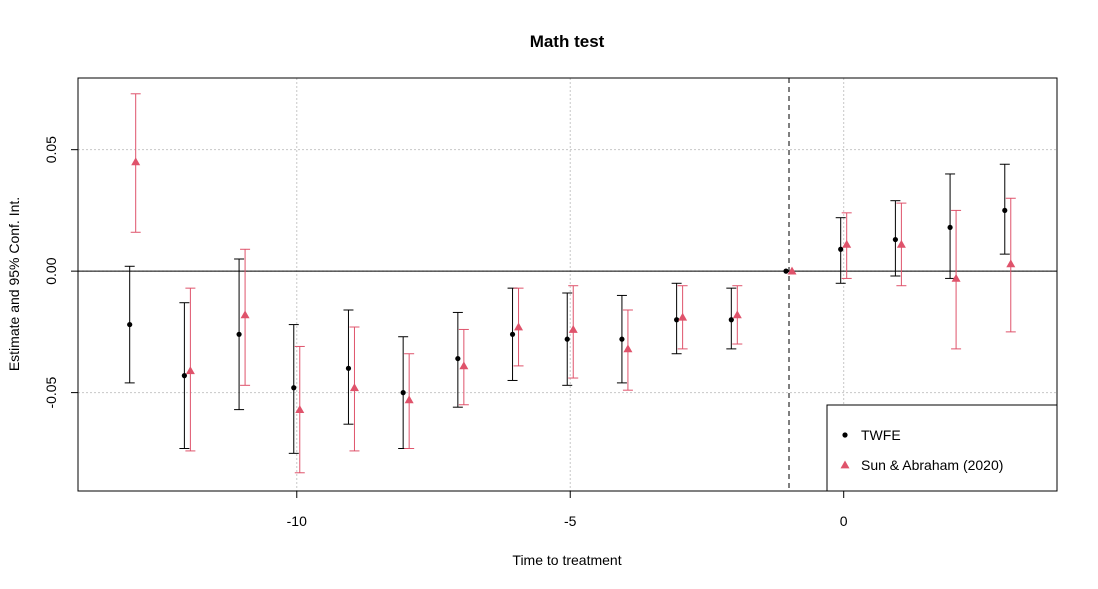  I want to click on legend: TWFE Sun & Abraham (2020), so click(942, 448).